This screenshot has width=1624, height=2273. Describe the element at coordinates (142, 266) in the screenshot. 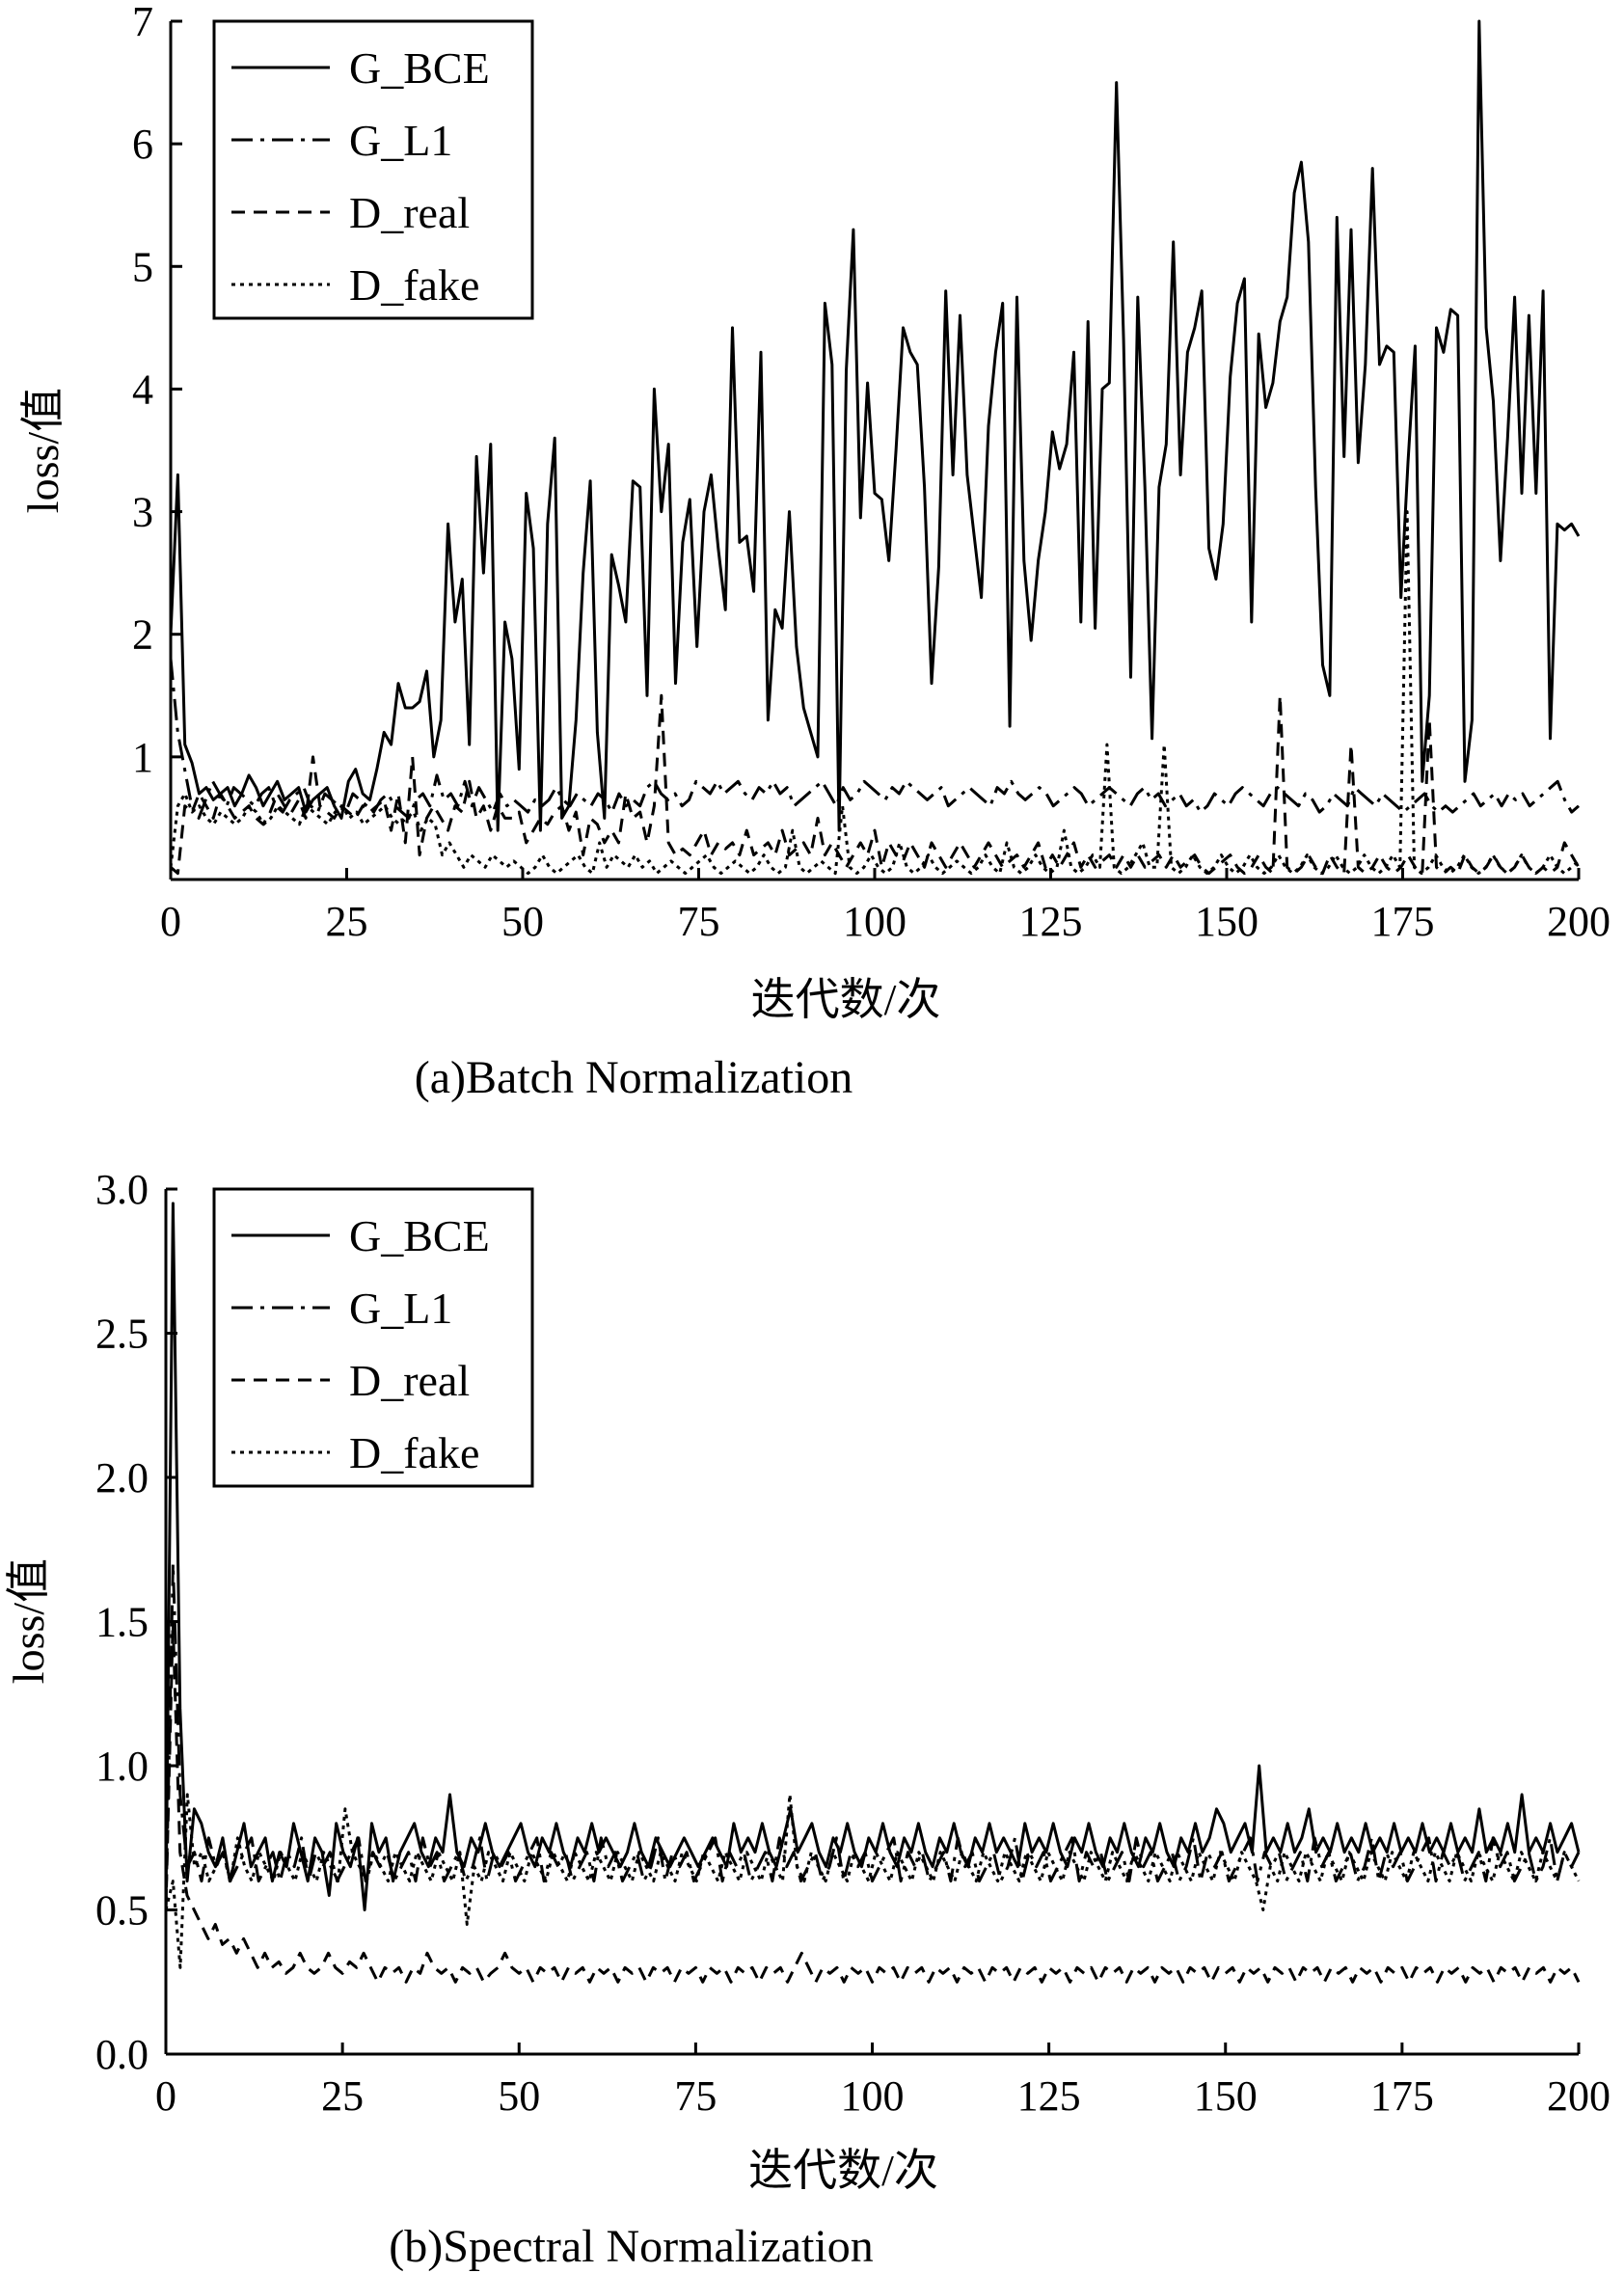

I see `y-tick-label: 5` at that location.